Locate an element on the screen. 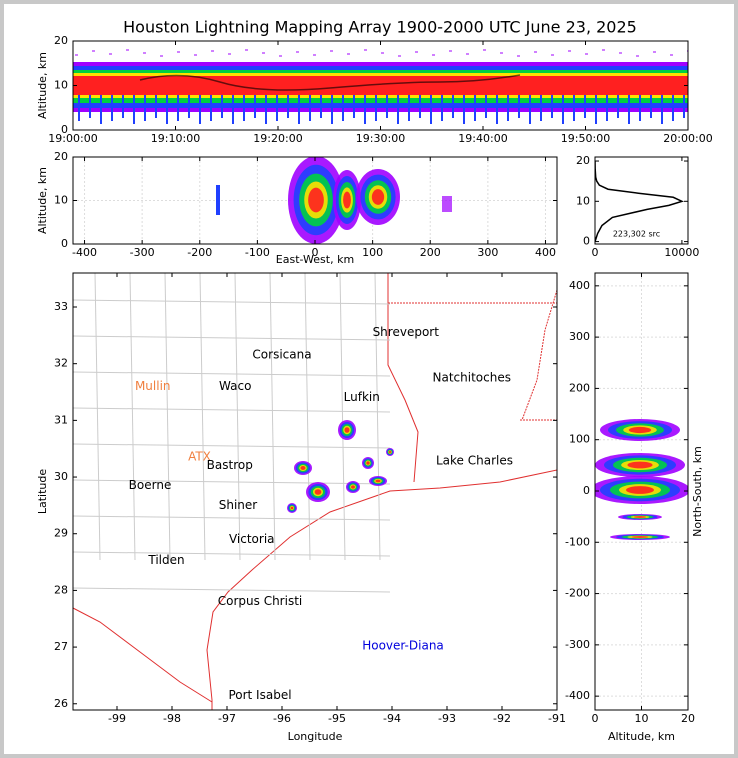 This screenshot has height=758, width=738. x-tick-label: 19:40:00 is located at coordinates (482, 138).